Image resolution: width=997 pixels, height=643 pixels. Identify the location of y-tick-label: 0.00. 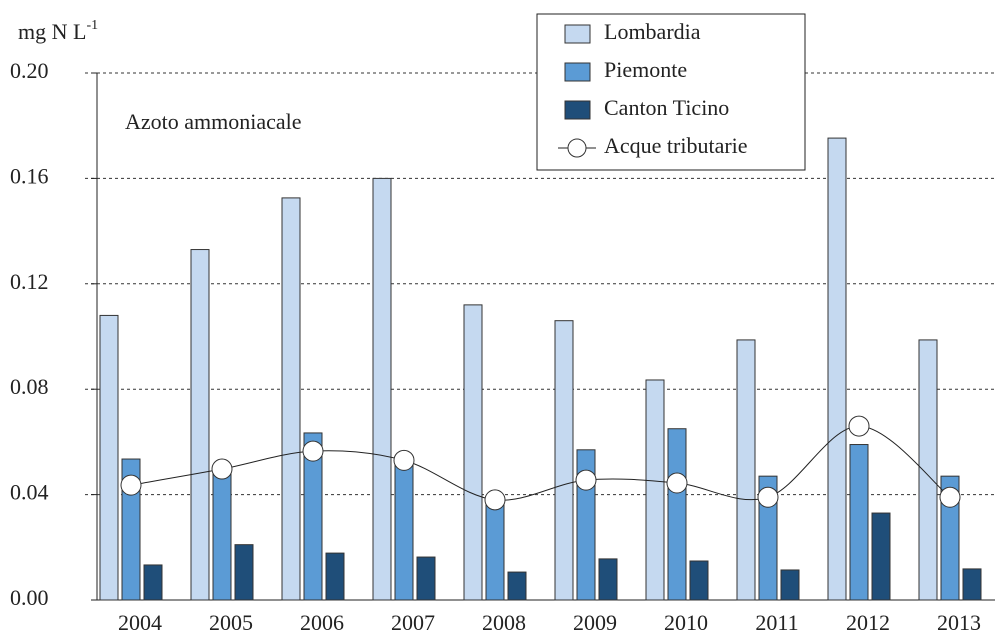
(29, 597).